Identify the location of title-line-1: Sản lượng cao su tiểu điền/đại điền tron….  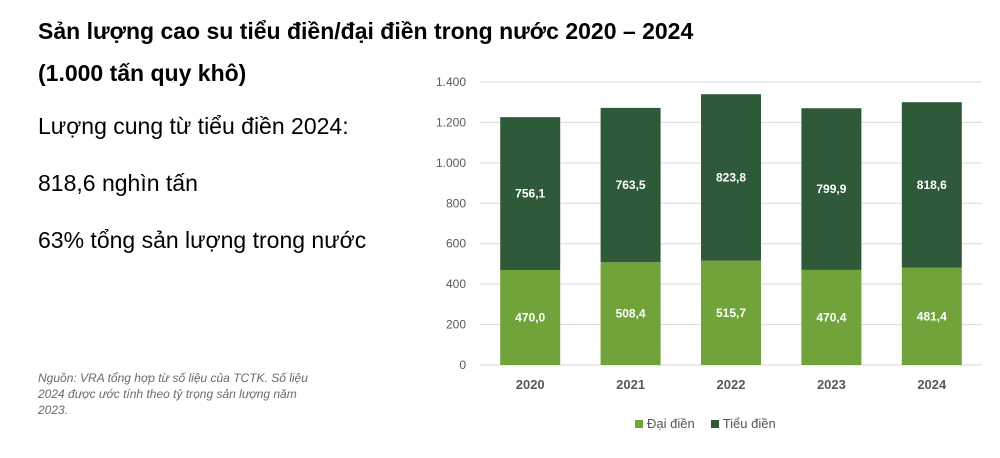
(366, 31).